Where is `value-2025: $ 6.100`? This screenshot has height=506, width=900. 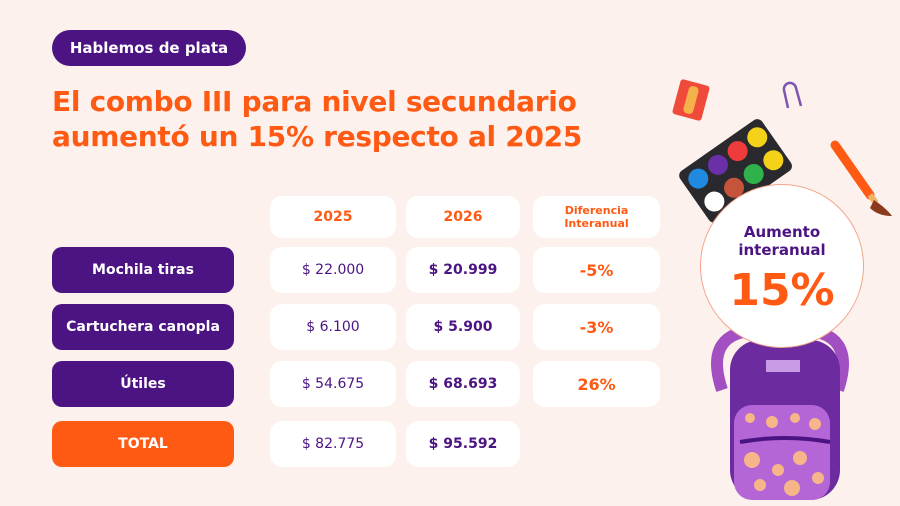 value-2025: $ 6.100 is located at coordinates (333, 327).